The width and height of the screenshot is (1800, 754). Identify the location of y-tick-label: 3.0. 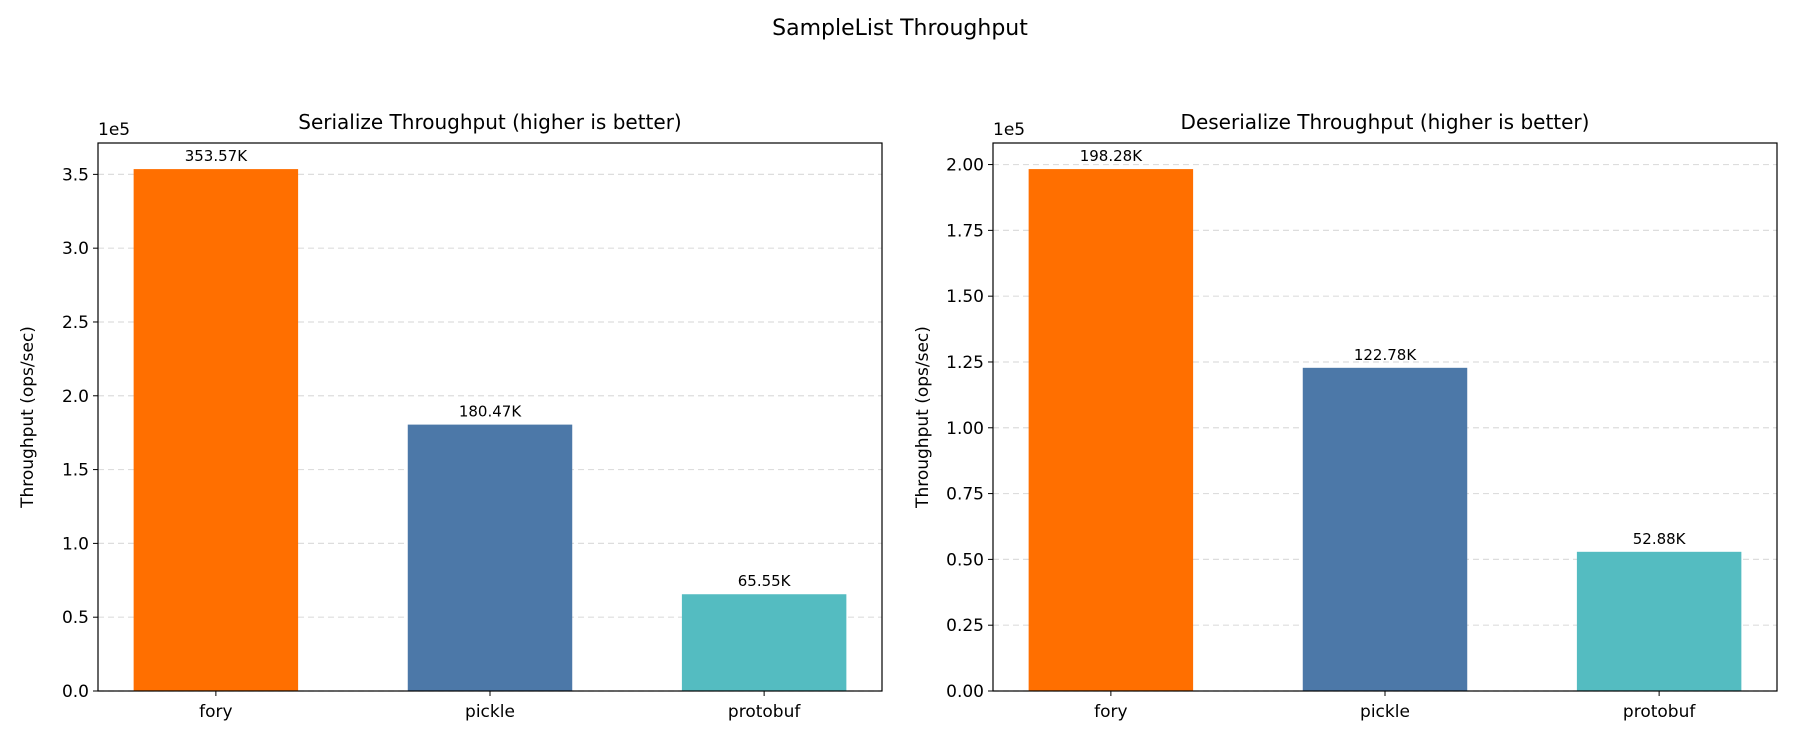
(75, 249).